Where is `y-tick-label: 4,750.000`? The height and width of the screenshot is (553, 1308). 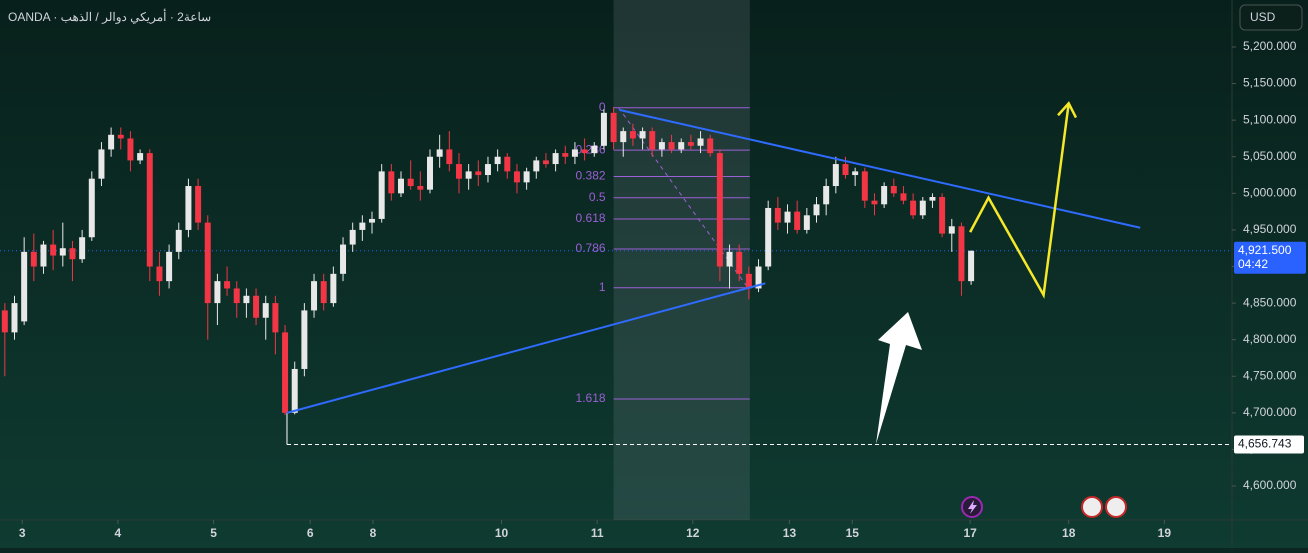
y-tick-label: 4,750.000 is located at coordinates (1270, 375).